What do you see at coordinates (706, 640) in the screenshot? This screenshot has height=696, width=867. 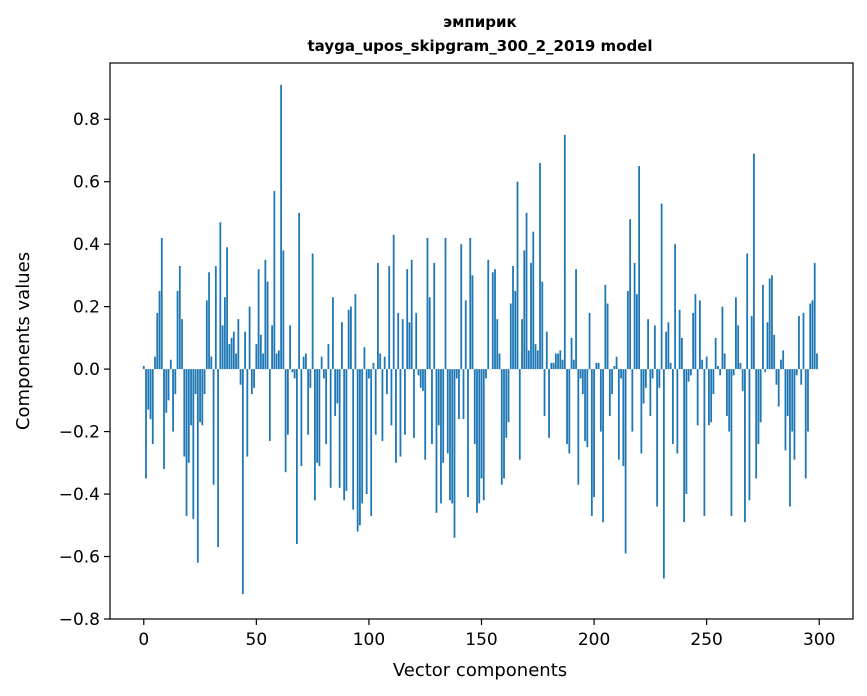 I see `x-tick-label: 250` at bounding box center [706, 640].